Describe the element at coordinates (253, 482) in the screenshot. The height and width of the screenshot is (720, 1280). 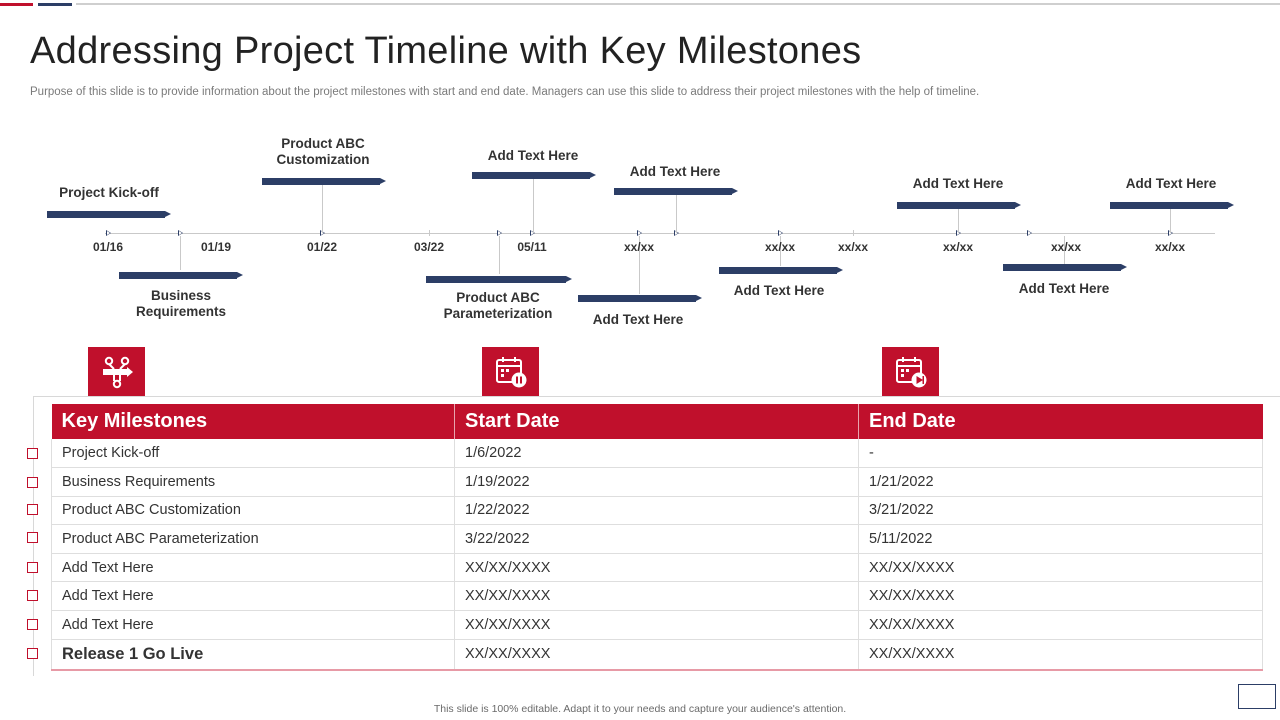
I see `cell-milestone: Business Requirements` at that location.